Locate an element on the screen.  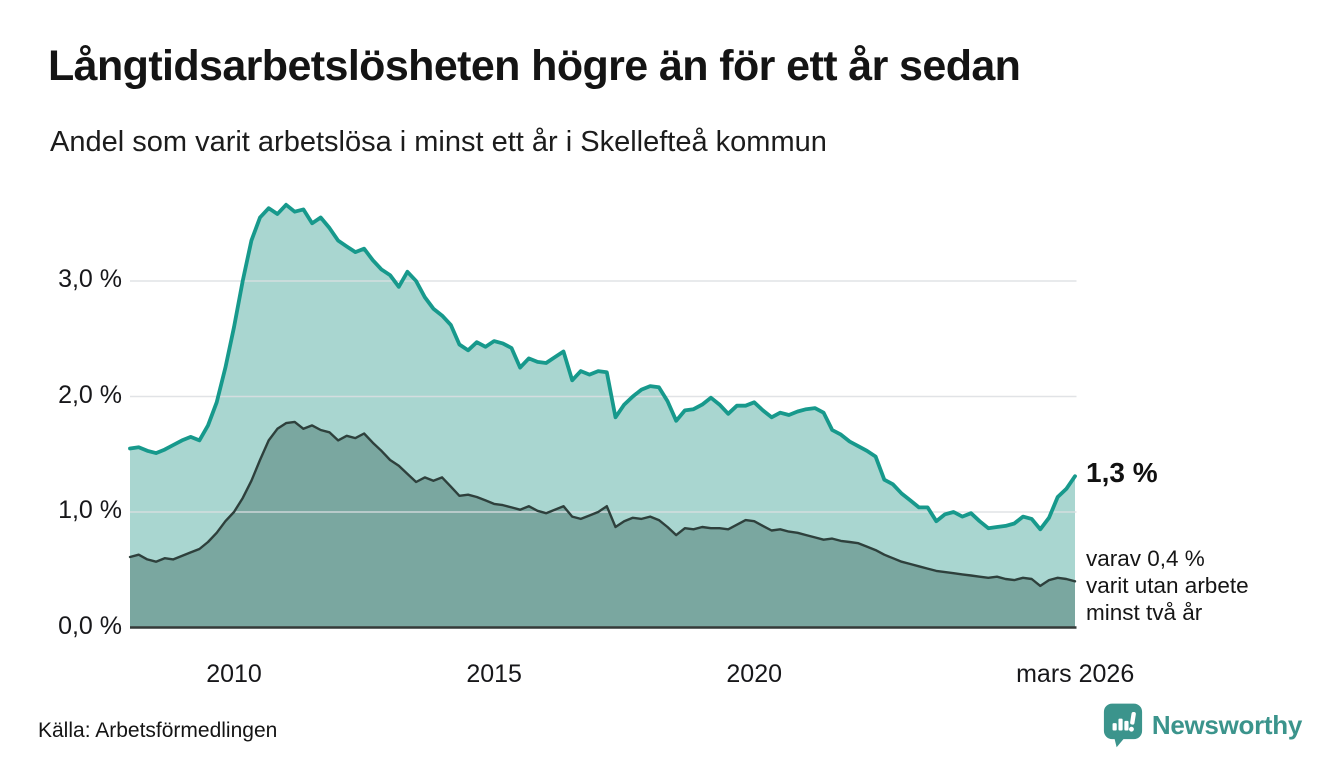
newsworthy-pin-icon is located at coordinates (1122, 725).